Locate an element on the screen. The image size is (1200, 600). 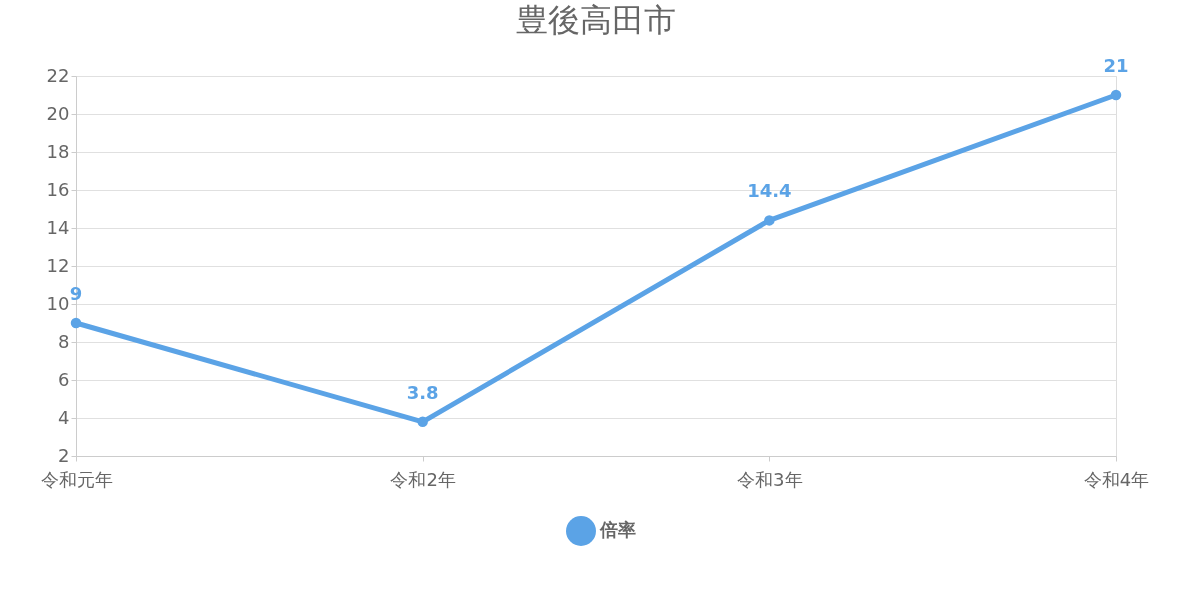
y-tick-label: 2 is located at coordinates (64, 455).